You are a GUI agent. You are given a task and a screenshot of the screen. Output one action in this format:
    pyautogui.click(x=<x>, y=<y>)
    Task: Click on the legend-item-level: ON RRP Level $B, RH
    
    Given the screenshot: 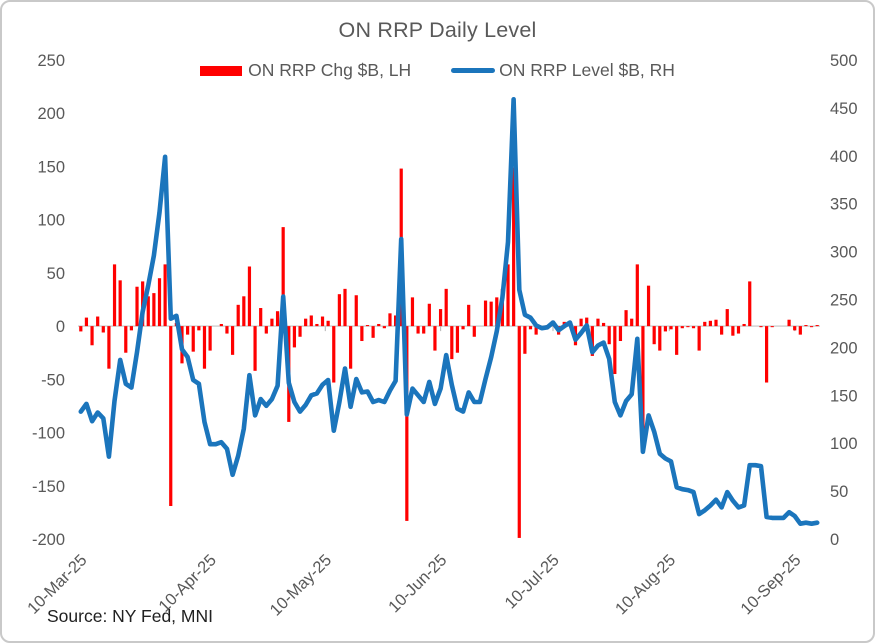 What is the action you would take?
    pyautogui.click(x=563, y=70)
    